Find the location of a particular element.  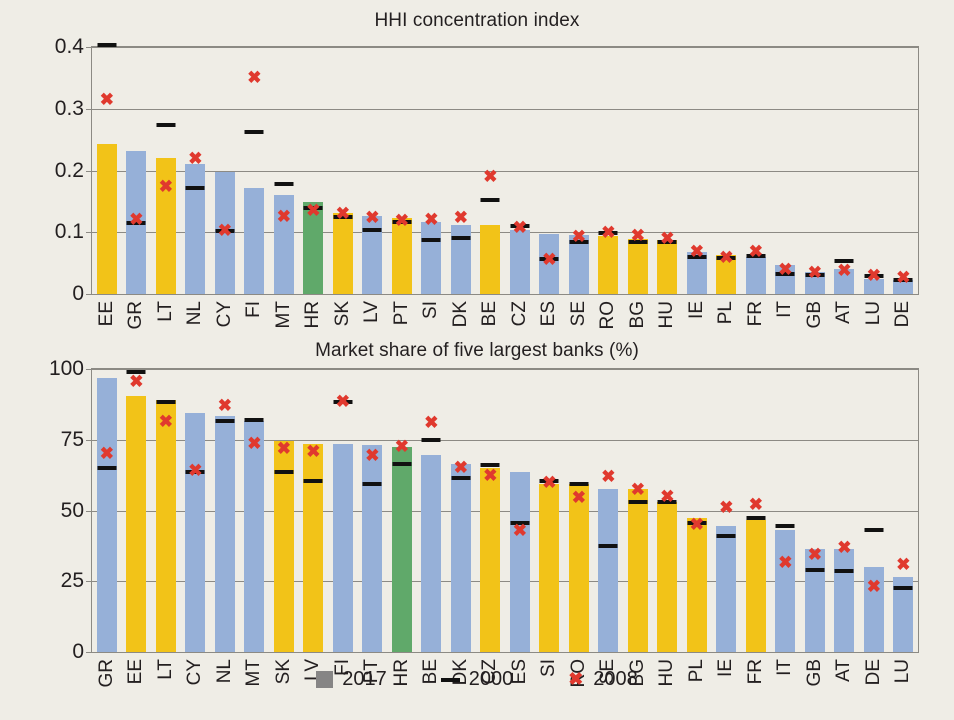

bar-group: ✖ SI is located at coordinates (550, 523).